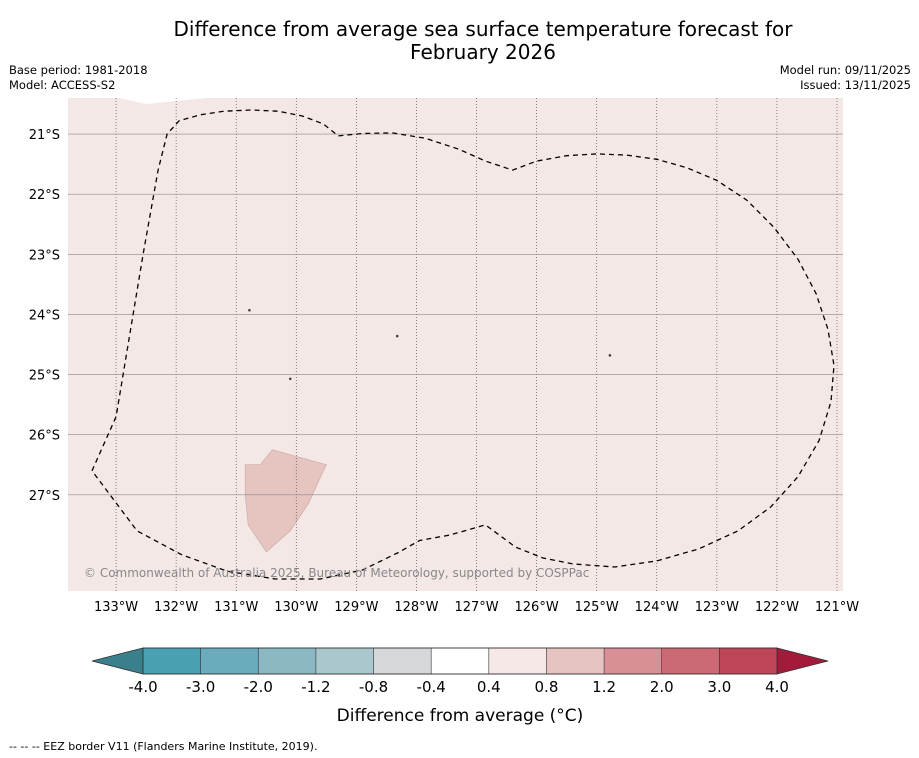 This screenshot has width=919, height=758. What do you see at coordinates (837, 607) in the screenshot?
I see `longitude-tick-label: 121°W` at bounding box center [837, 607].